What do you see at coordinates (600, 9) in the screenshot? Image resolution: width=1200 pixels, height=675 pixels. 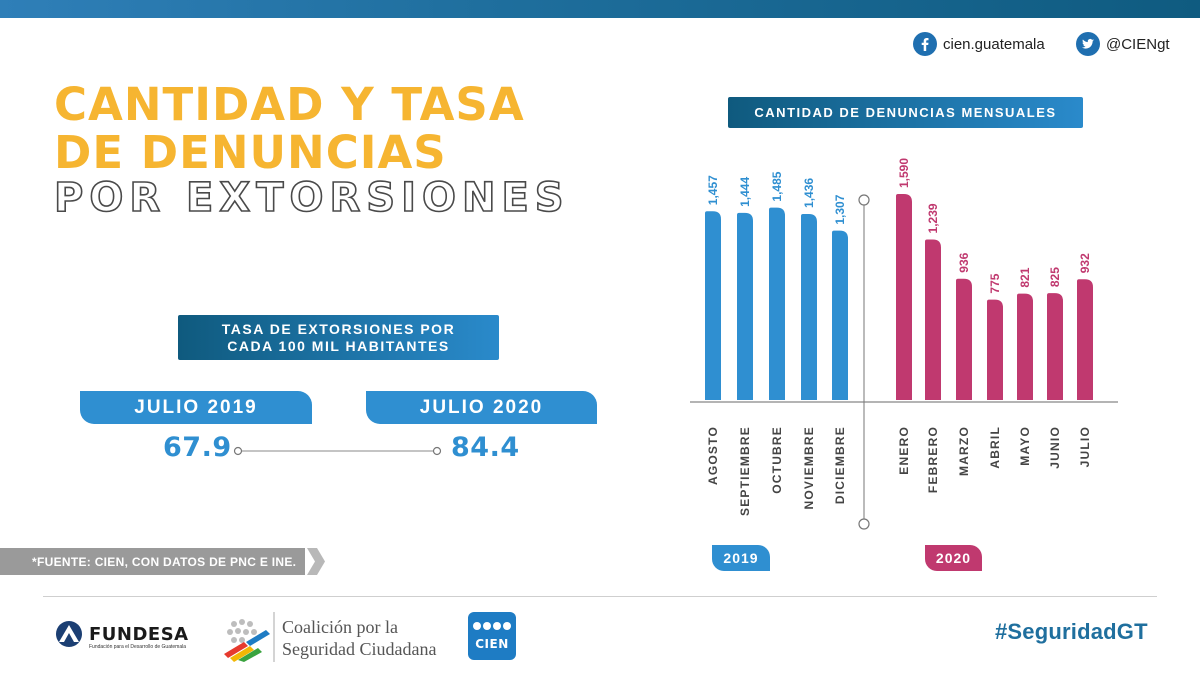 I see `top-banner-bar` at bounding box center [600, 9].